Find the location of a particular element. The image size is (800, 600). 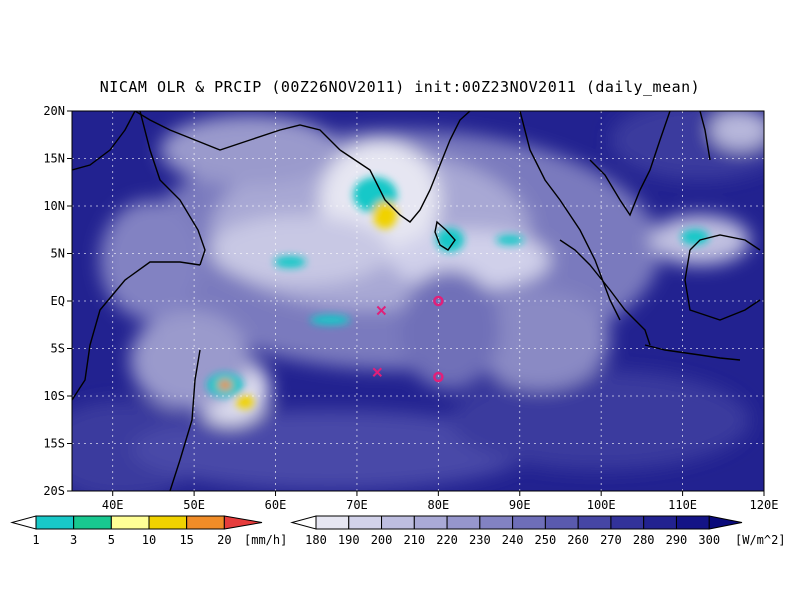

legend-value: 20 is located at coordinates (224, 540).